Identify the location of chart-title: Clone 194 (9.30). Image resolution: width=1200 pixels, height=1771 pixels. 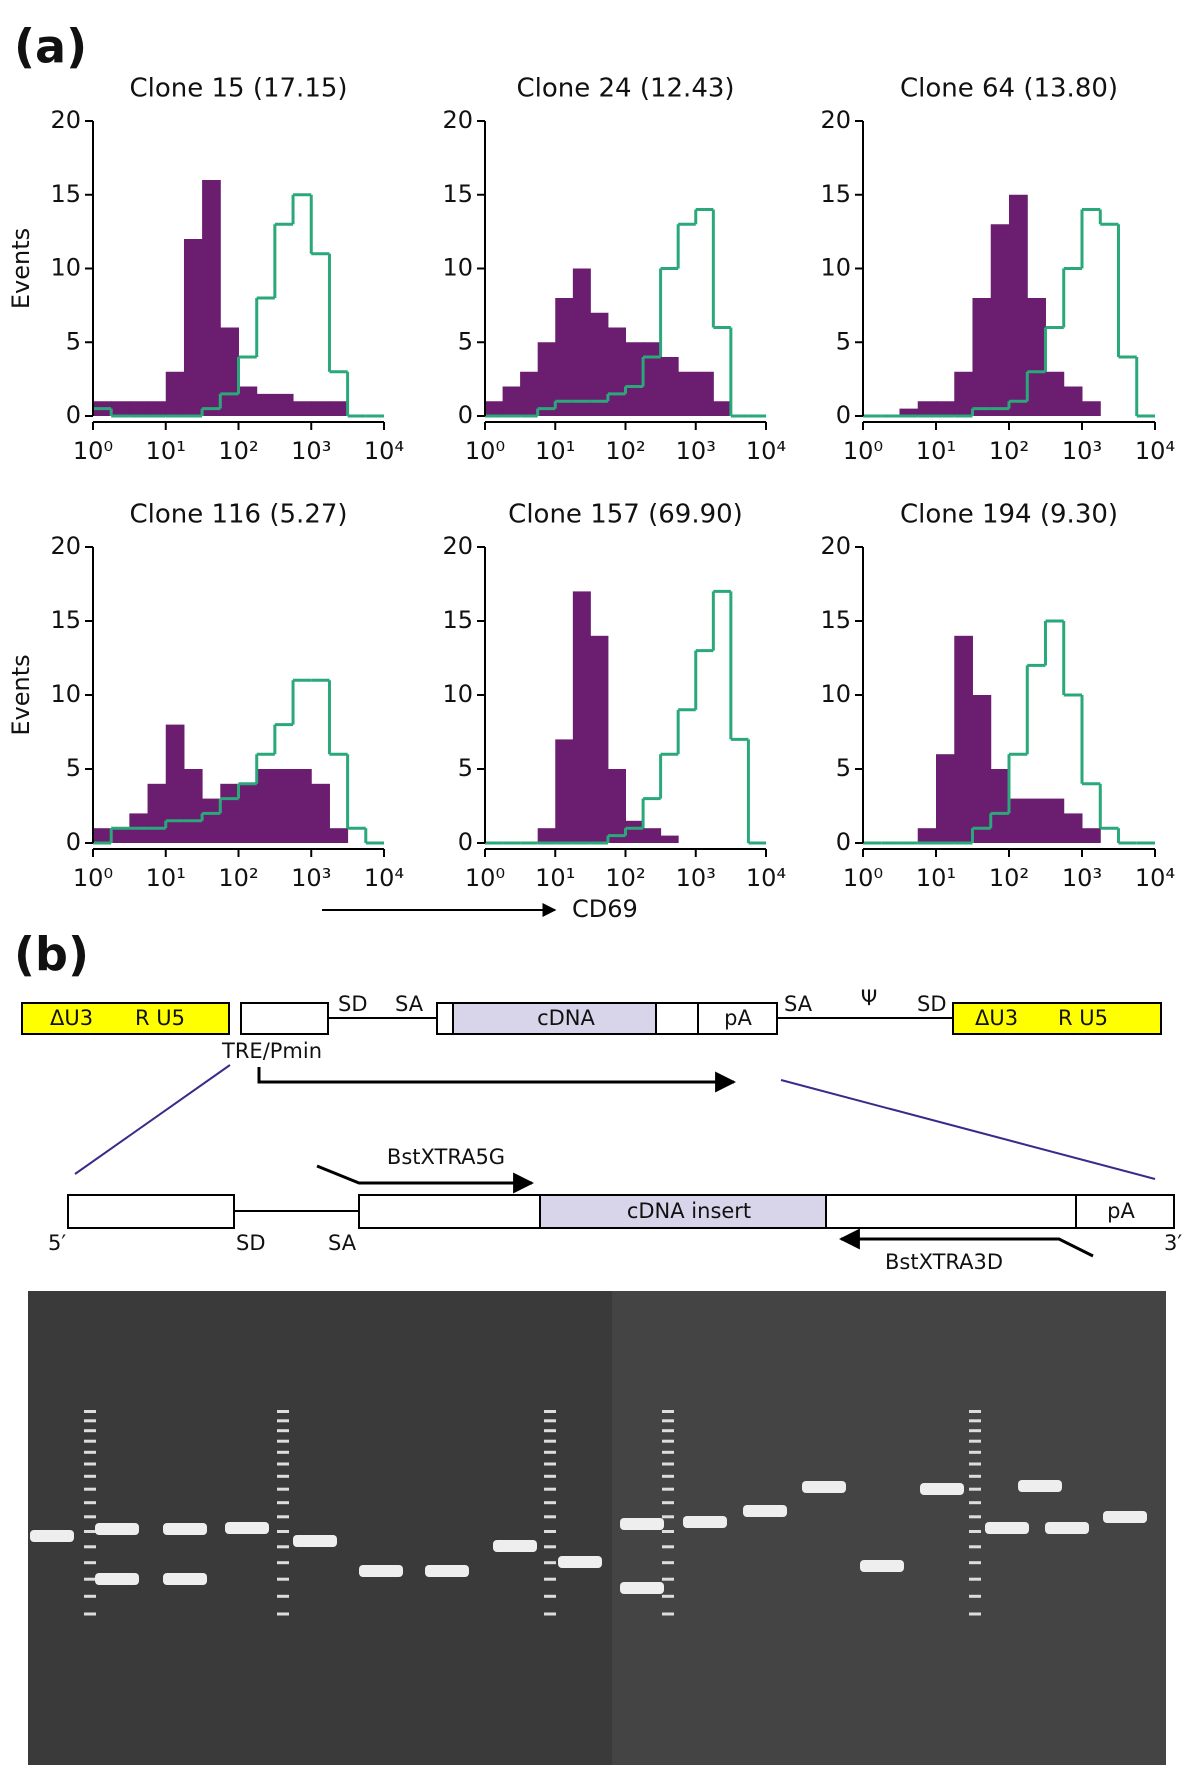
(1009, 515).